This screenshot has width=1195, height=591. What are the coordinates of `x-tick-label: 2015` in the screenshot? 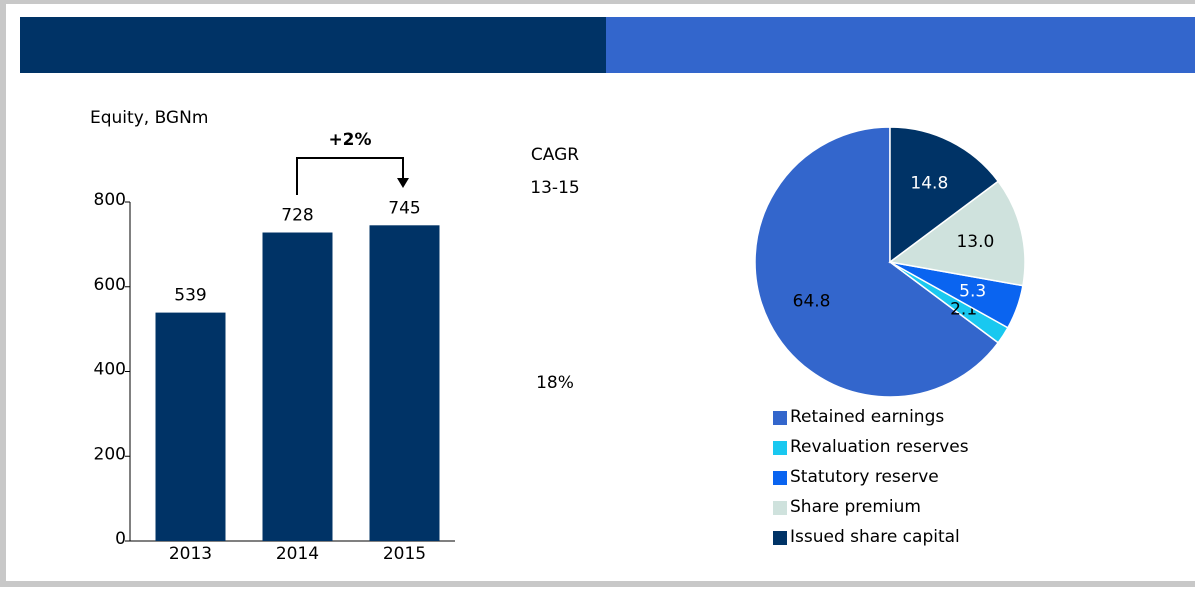 It's located at (404, 554).